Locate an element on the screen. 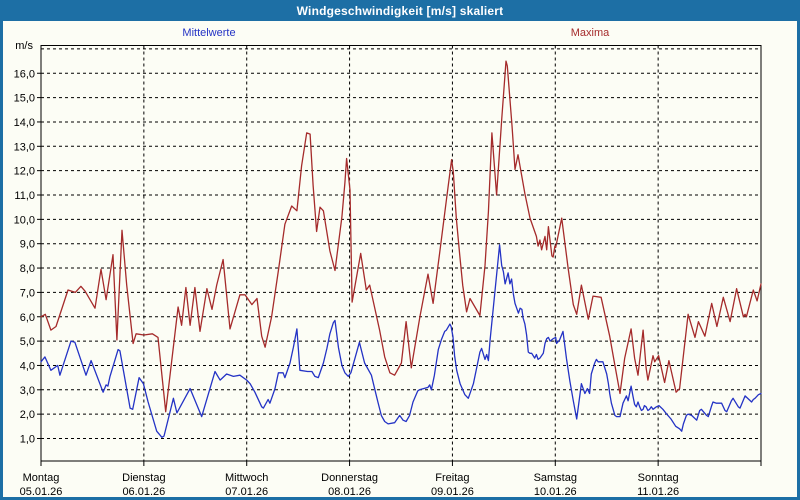 The image size is (800, 500). legend-mittelwerte: Mittelwerte is located at coordinates (209, 33).